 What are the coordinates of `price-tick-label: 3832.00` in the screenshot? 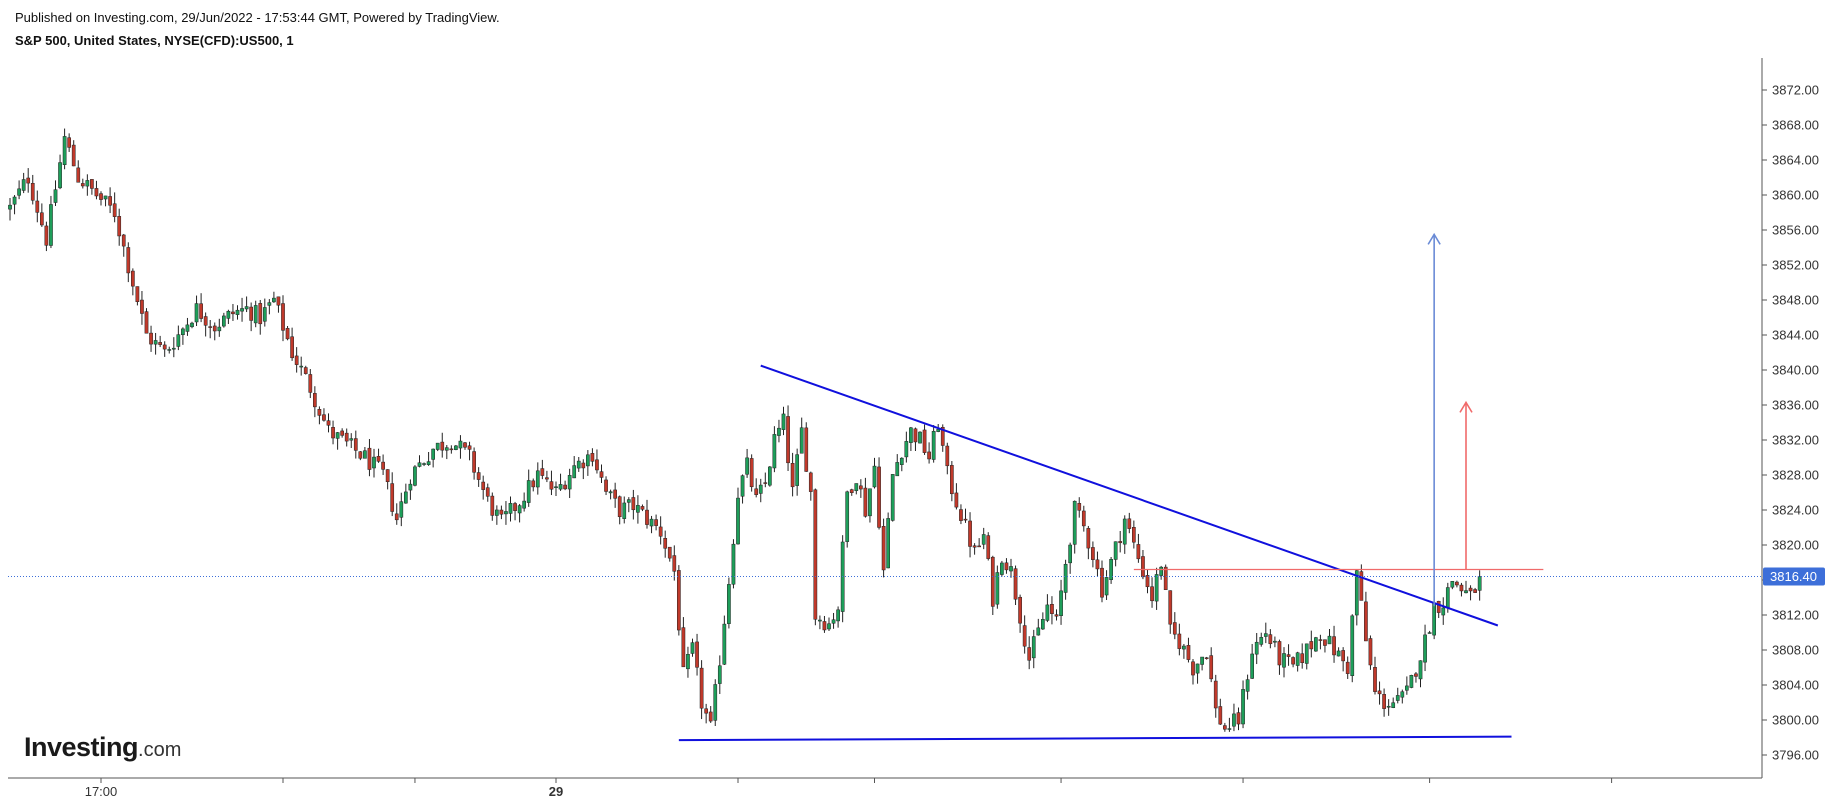 It's located at (1795, 440).